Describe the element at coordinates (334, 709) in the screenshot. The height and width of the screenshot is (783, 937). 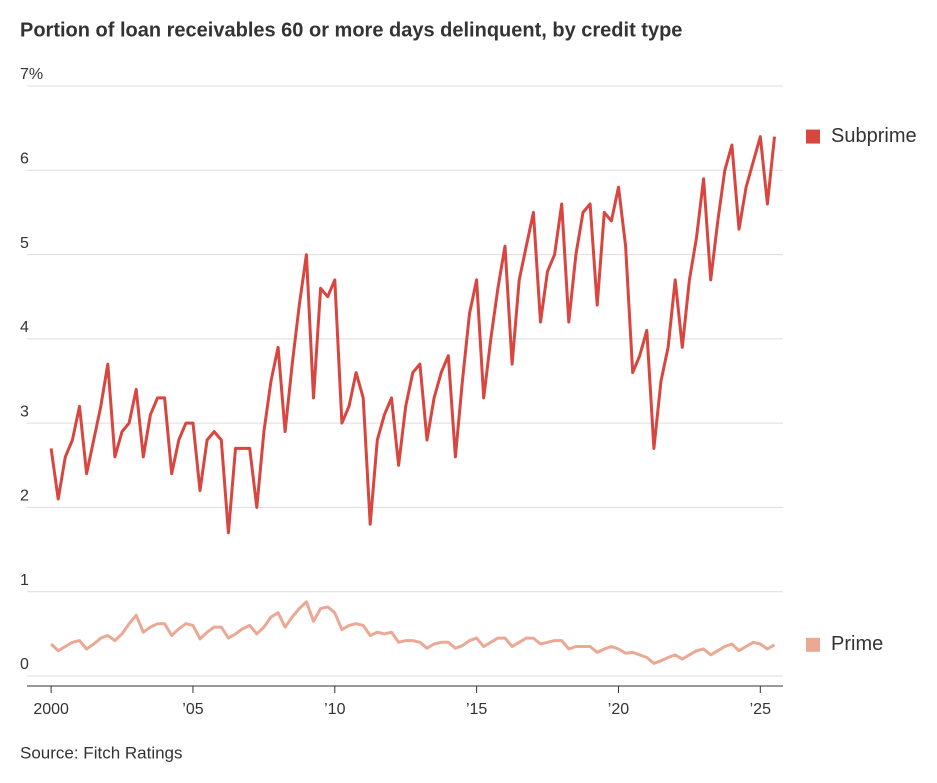
I see `x-tick-label: ’10` at that location.